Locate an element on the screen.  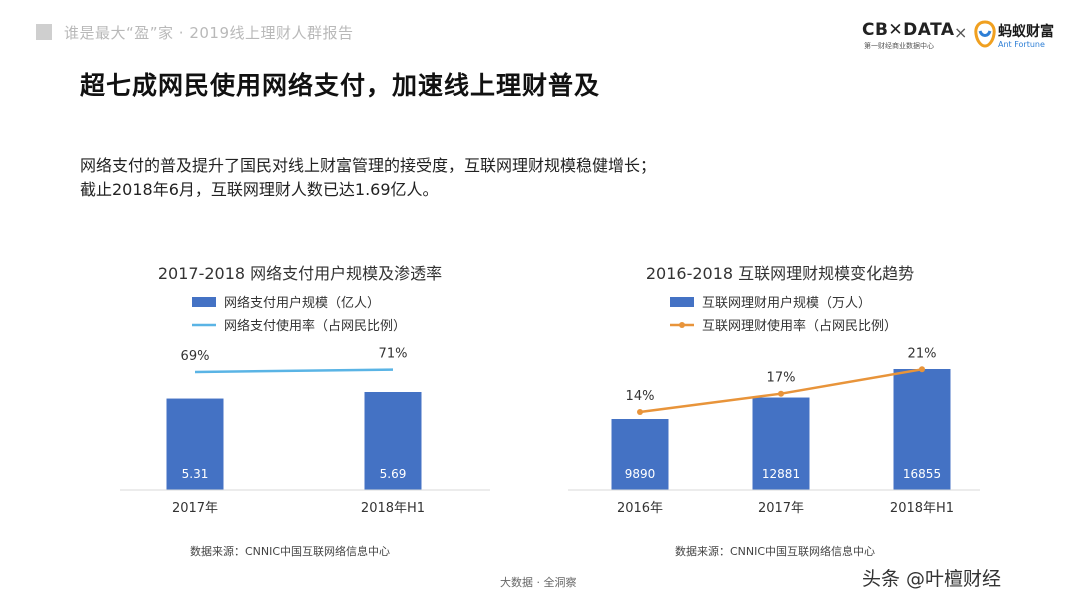
chart-source-left: 数据来源：CNNIC中国互联网络信息中心 is located at coordinates (290, 551).